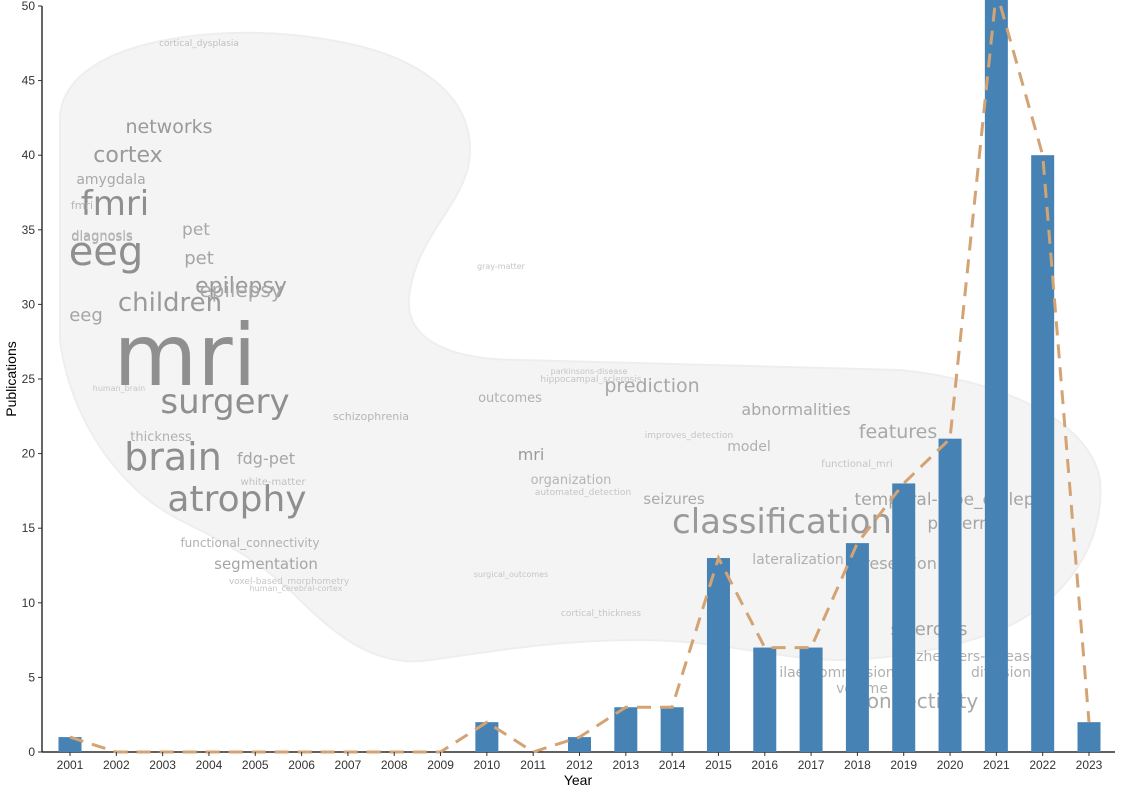  What do you see at coordinates (199, 258) in the screenshot?
I see `cloud-word: pet` at bounding box center [199, 258].